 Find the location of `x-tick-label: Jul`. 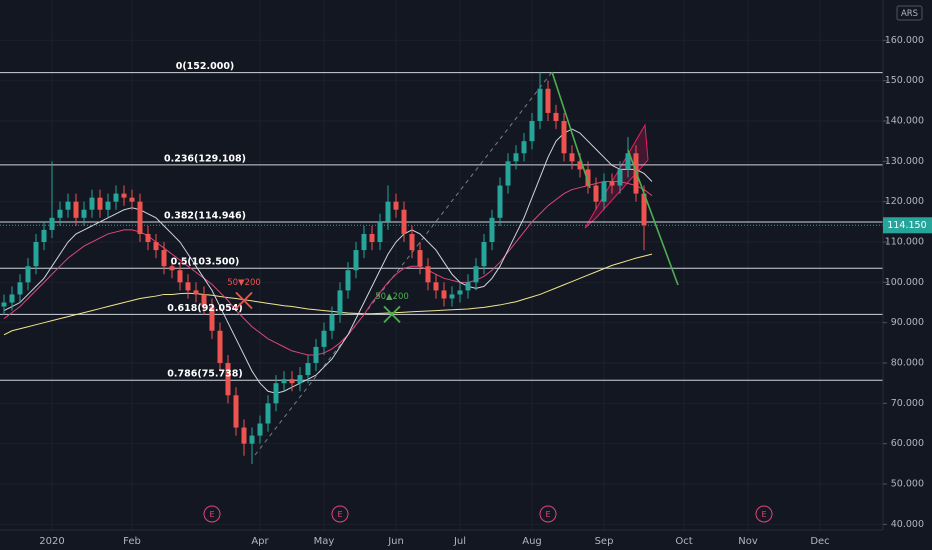

x-tick-label: Jul is located at coordinates (459, 541).